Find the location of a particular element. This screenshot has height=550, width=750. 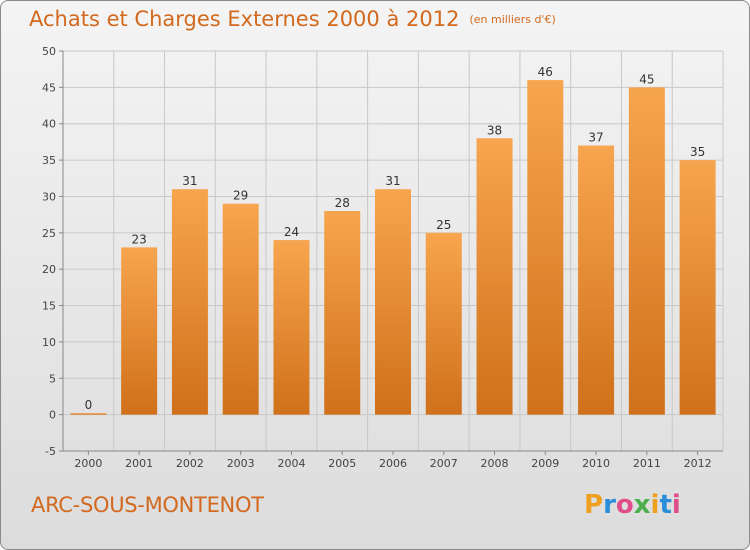

logo-letter: P is located at coordinates (594, 505).